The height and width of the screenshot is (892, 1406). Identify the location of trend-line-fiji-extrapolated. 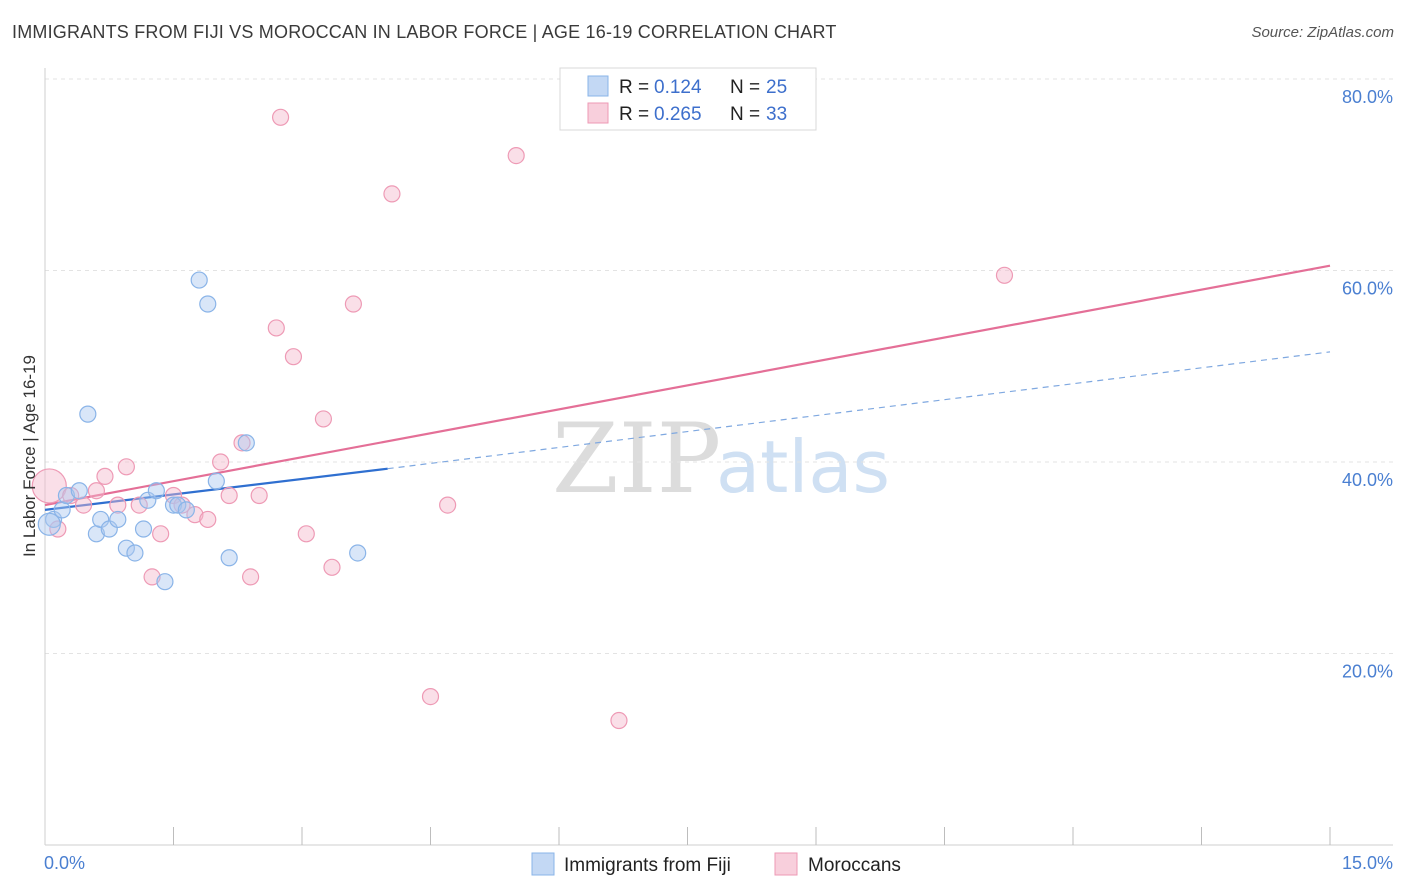
(859, 410).